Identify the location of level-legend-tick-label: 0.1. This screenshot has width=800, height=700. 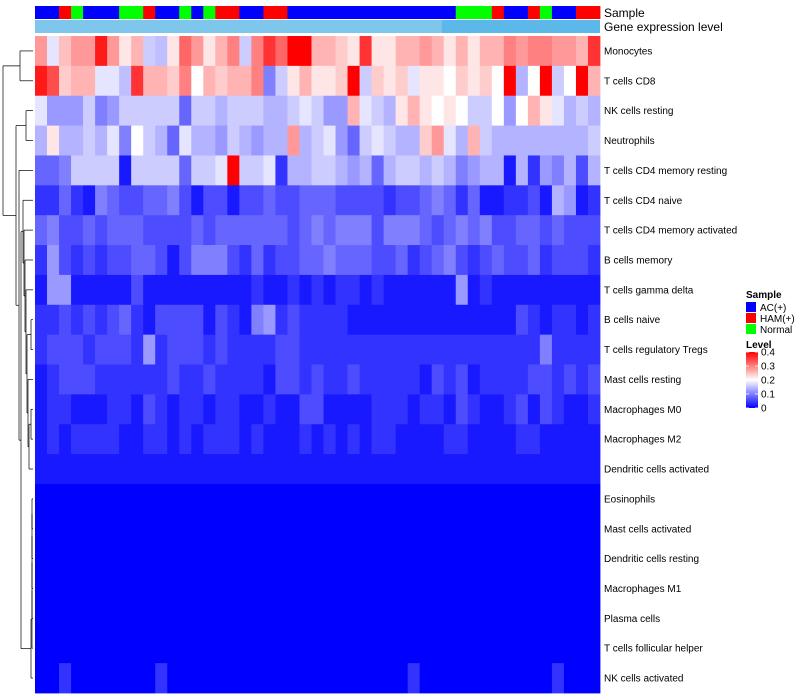
(768, 395).